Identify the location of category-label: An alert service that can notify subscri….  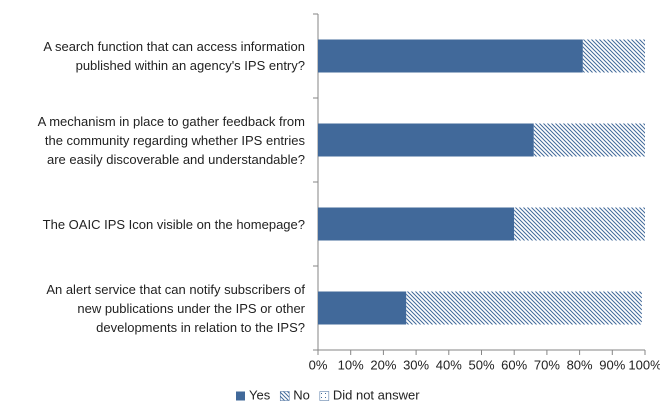
(175, 308).